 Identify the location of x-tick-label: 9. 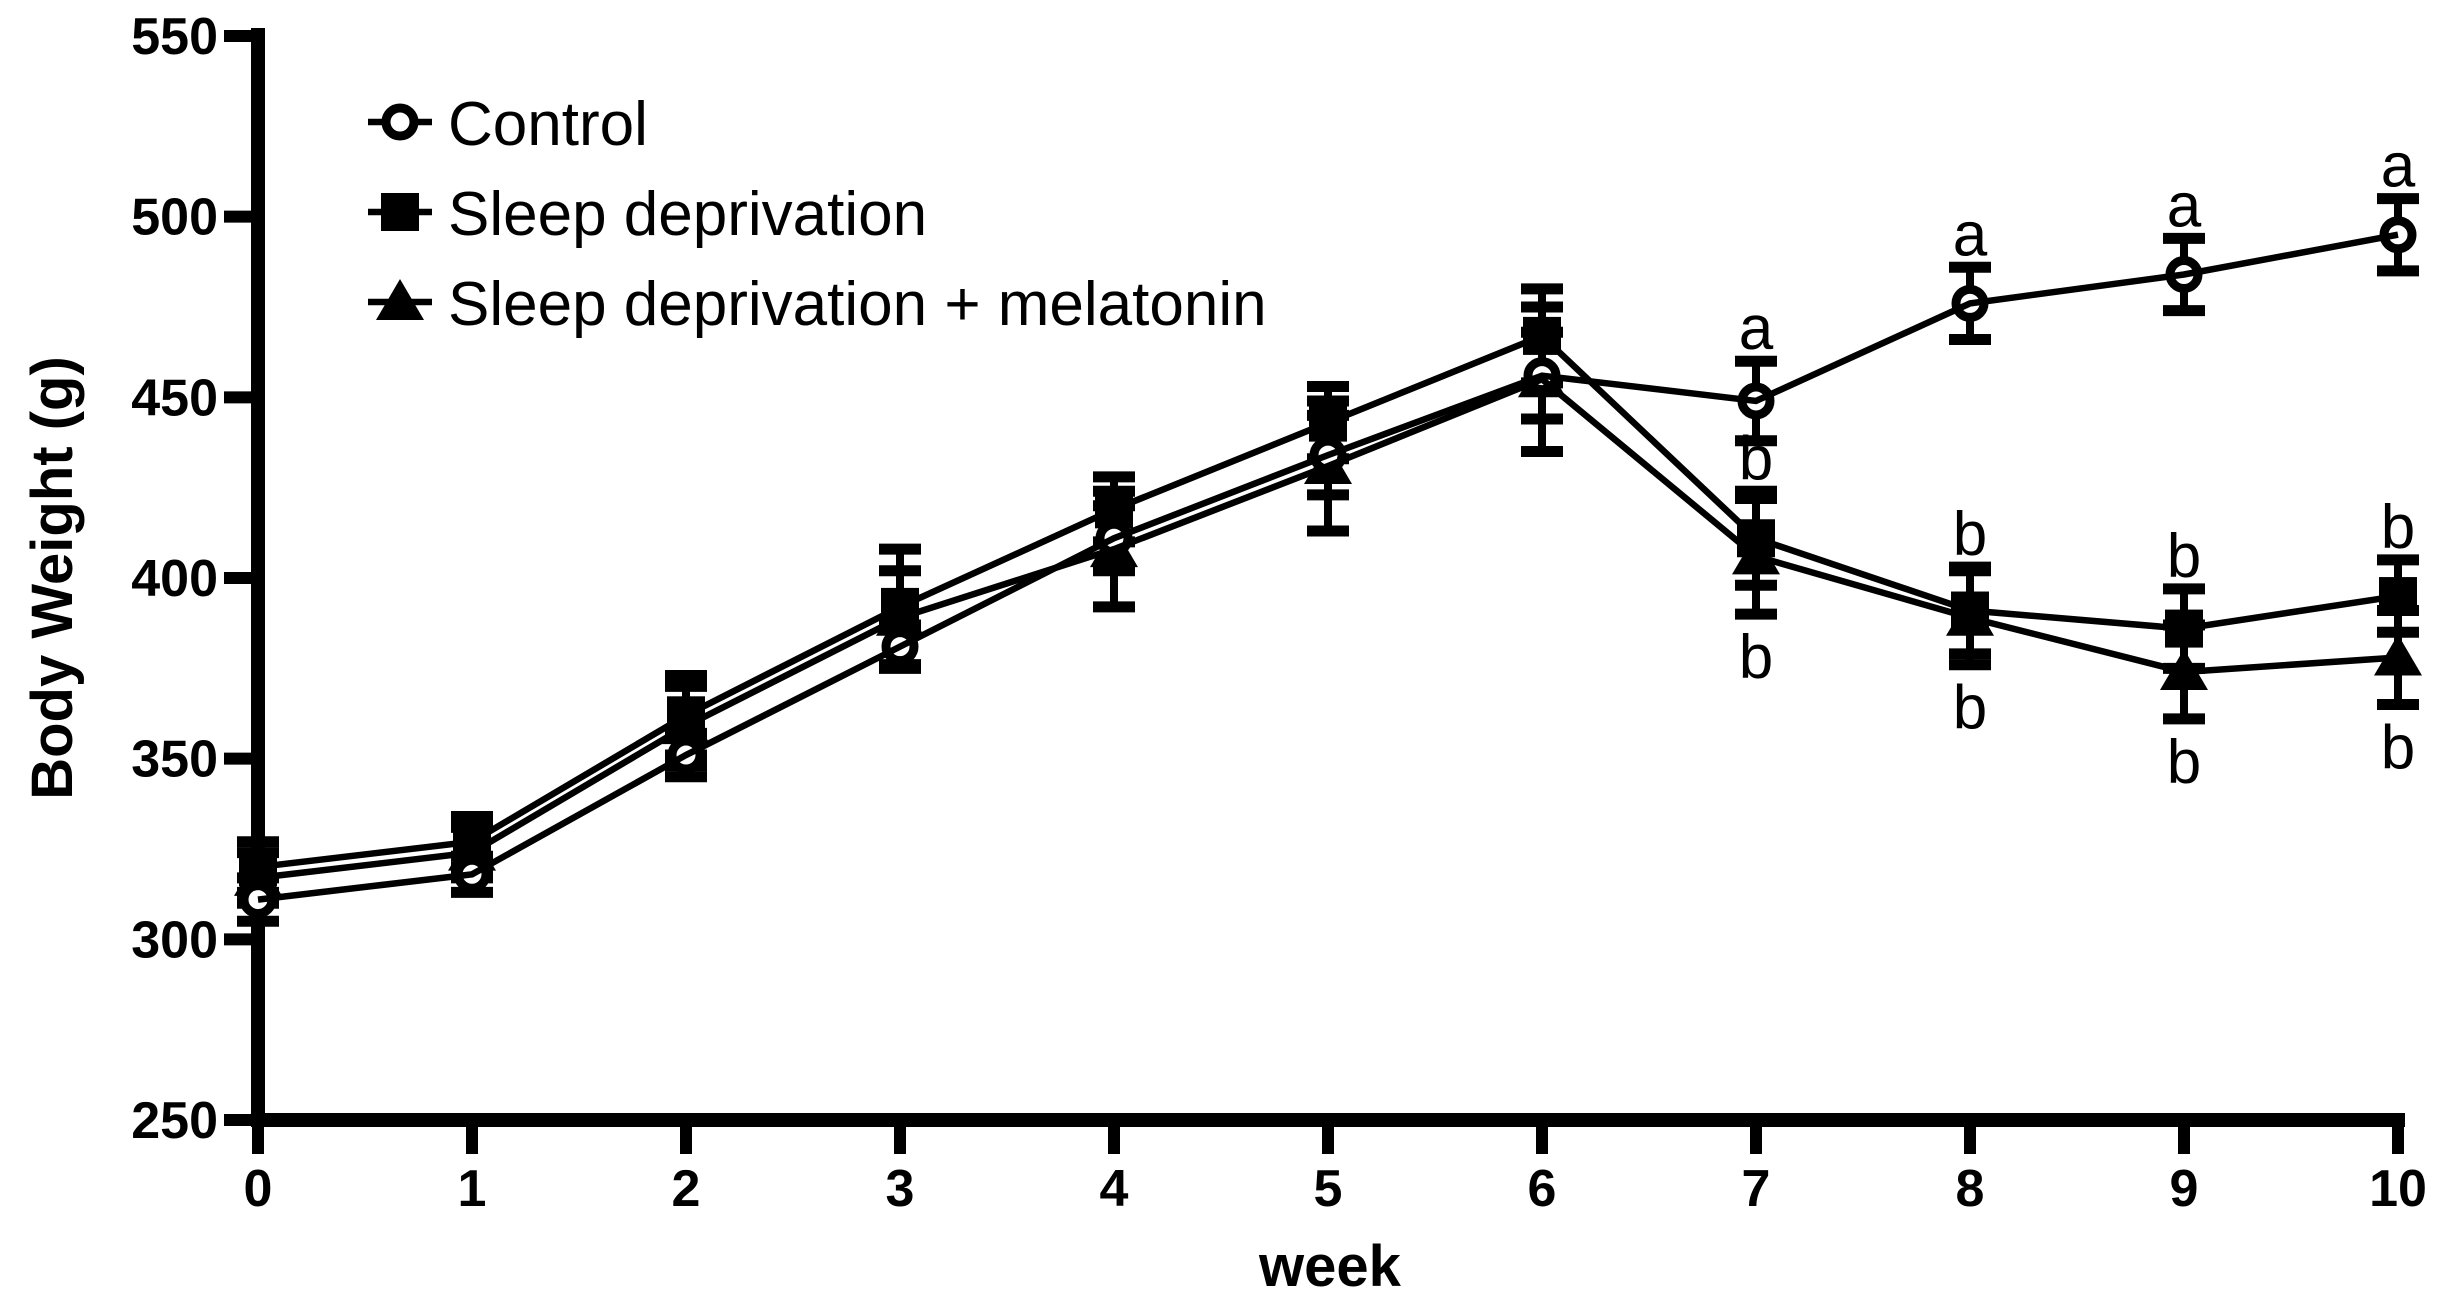
(2184, 1189).